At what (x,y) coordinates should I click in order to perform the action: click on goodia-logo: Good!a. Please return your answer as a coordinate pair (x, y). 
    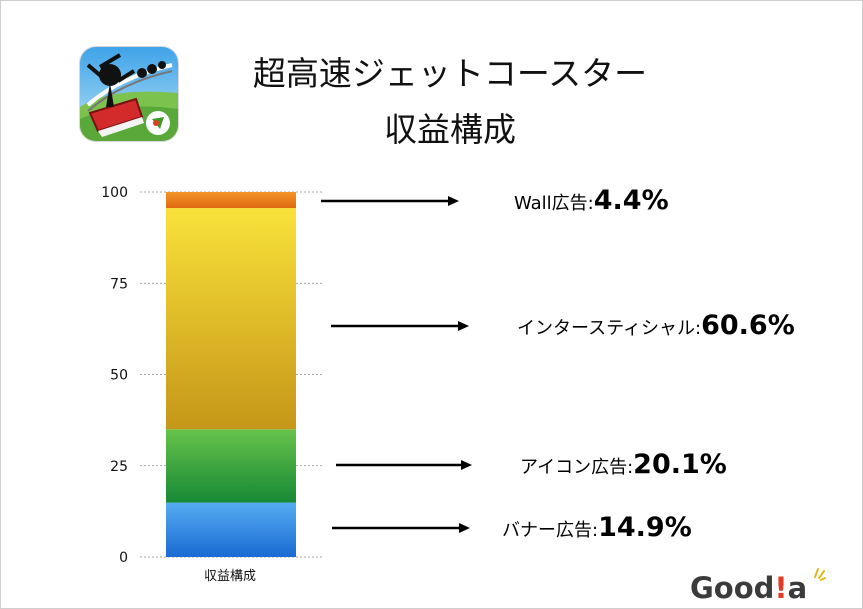
    Looking at the image, I should click on (758, 586).